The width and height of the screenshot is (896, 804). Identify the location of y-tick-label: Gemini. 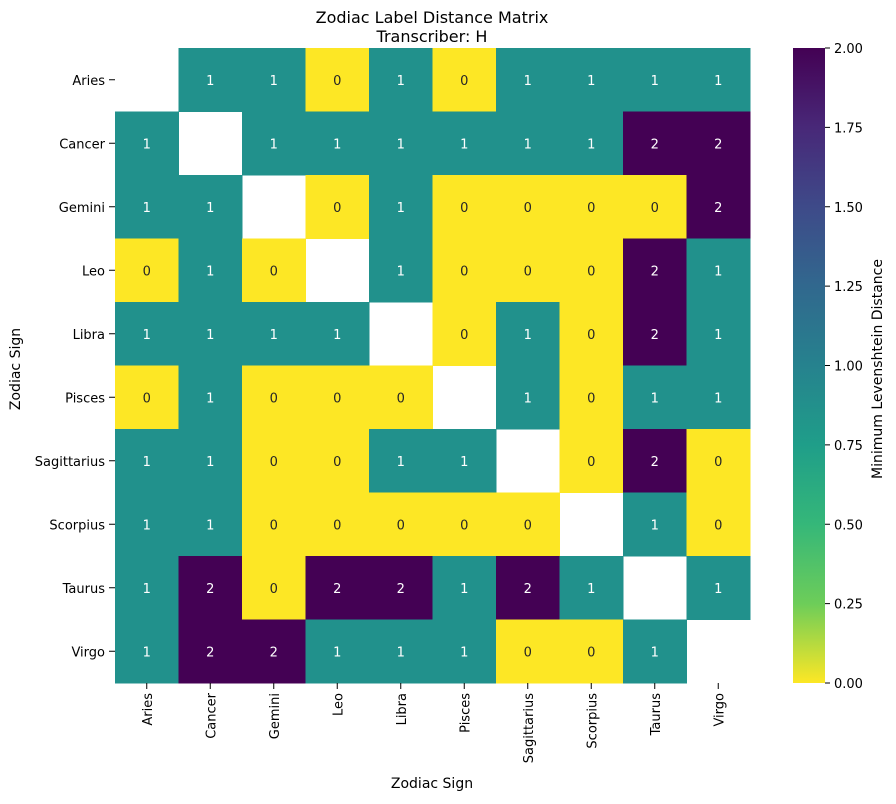
(82, 208).